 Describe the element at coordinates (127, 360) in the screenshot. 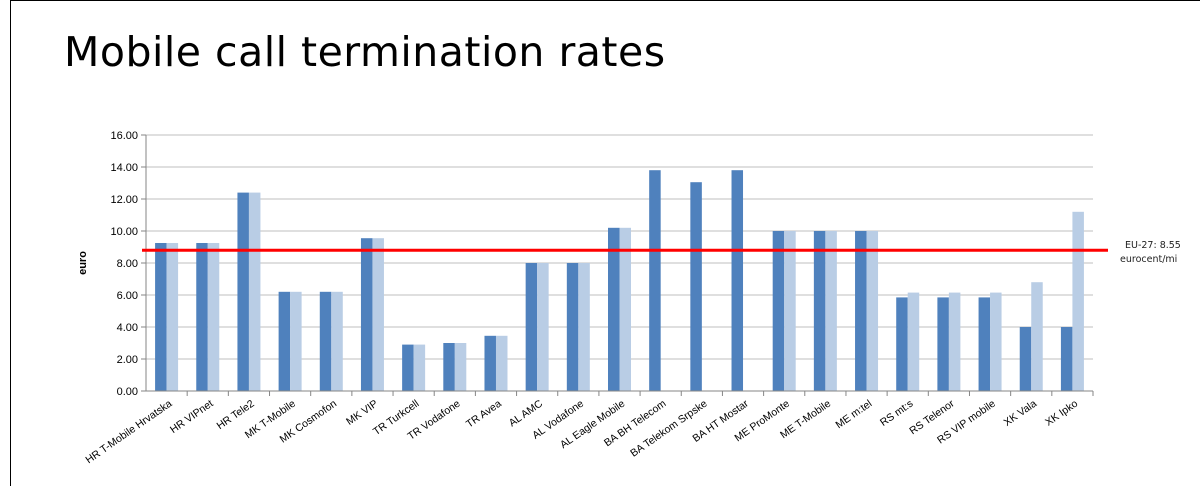

I see `y-tick-label: 2.00` at that location.